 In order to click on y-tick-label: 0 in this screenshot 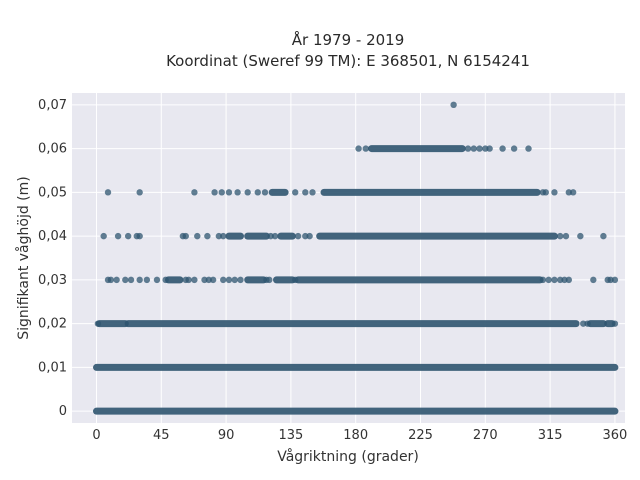, I will do `click(63, 411)`.